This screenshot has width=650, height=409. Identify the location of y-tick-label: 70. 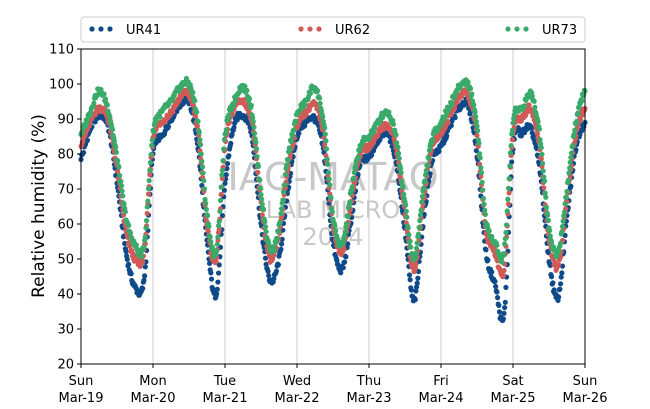
(65, 190).